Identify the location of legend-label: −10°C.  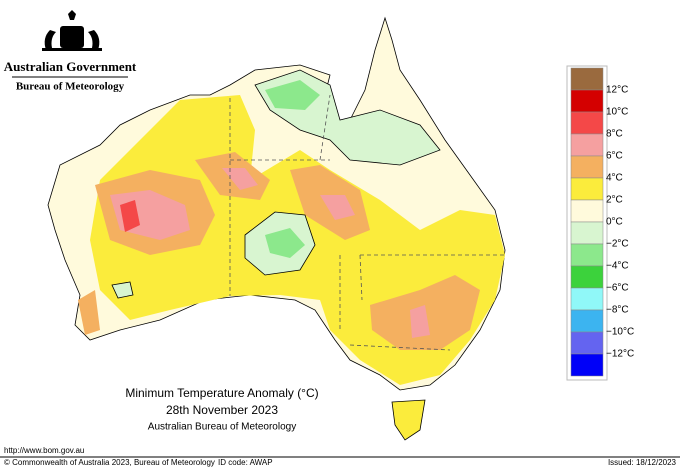
(620, 332).